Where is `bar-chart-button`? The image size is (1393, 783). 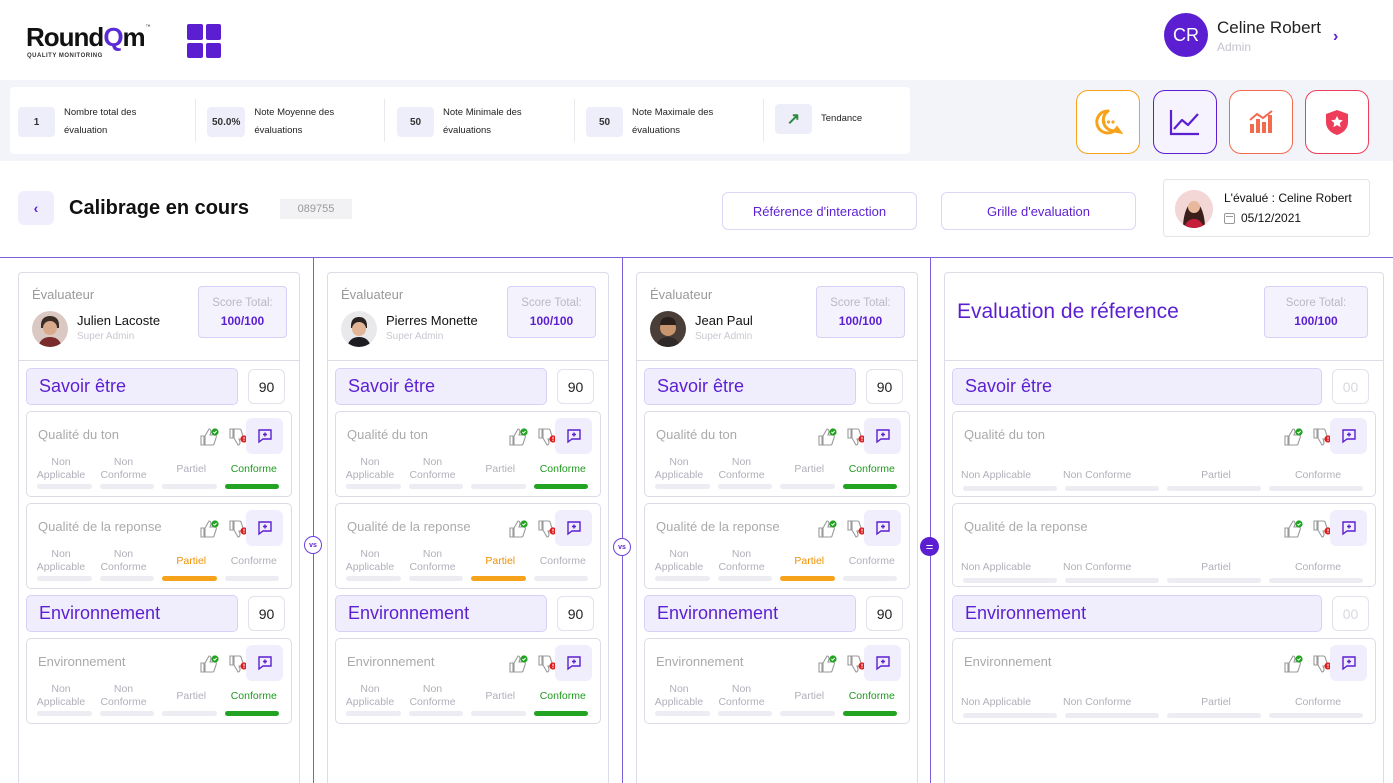 bar-chart-button is located at coordinates (1261, 122).